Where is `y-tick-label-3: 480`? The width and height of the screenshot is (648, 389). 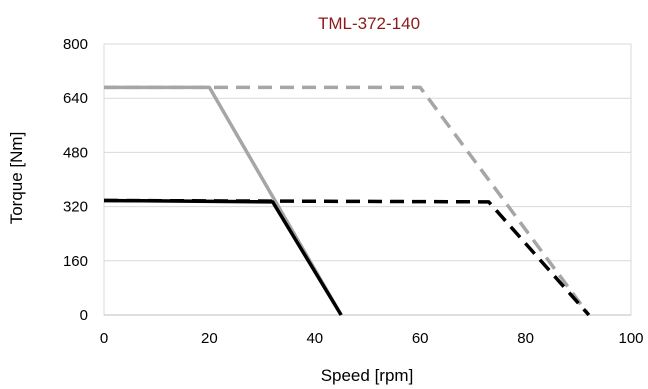 y-tick-label-3: 480 is located at coordinates (75, 152).